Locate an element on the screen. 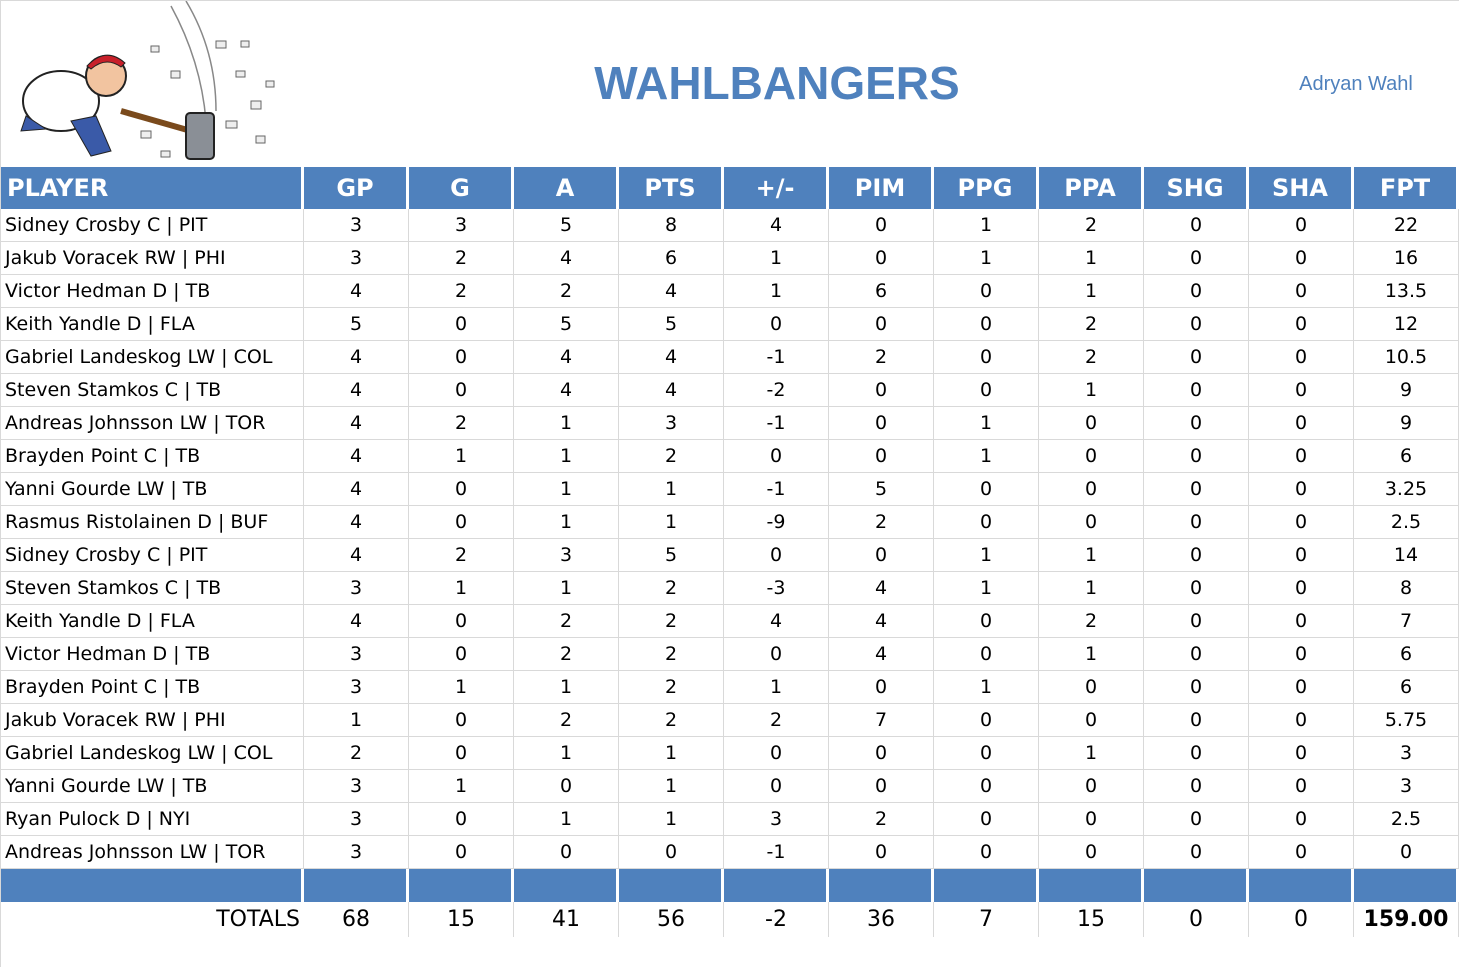 The image size is (1459, 967). total-cell: 0 is located at coordinates (1301, 919).